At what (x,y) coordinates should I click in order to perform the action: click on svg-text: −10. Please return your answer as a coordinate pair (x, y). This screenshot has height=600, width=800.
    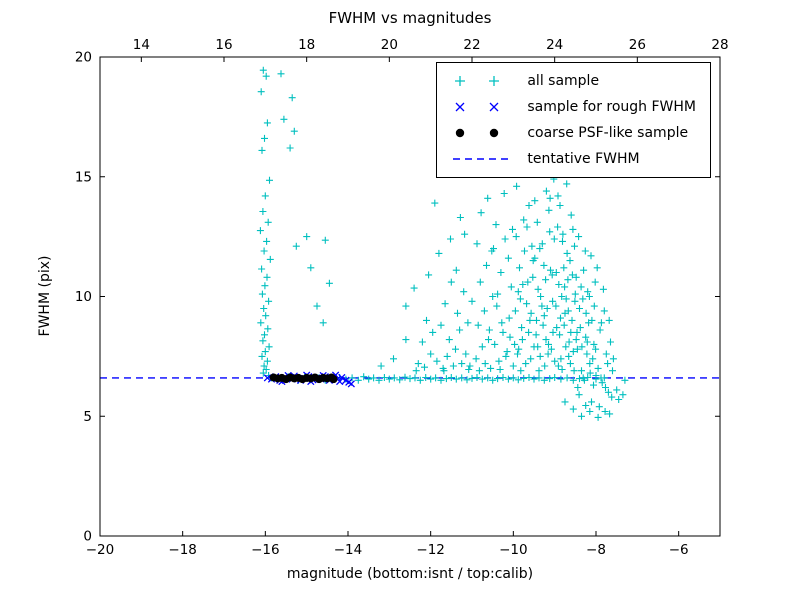
    Looking at the image, I should click on (513, 550).